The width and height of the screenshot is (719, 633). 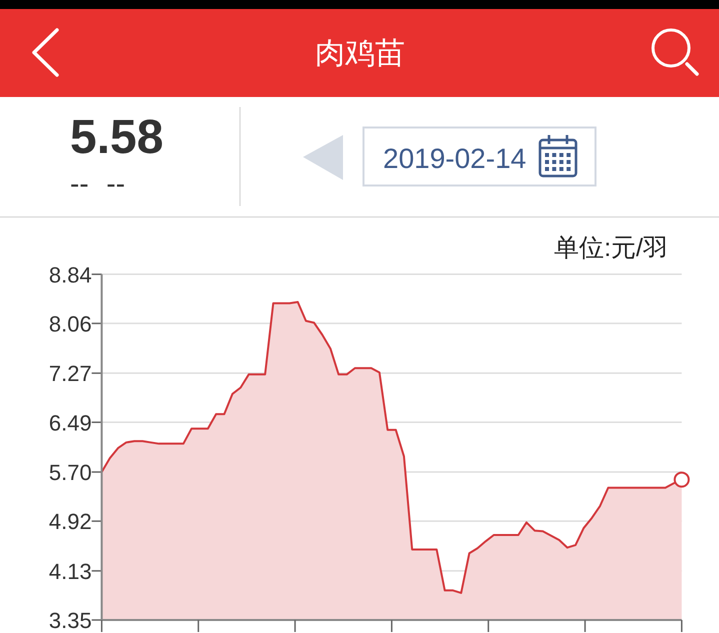 I want to click on y-tick-label: 4.13, so click(x=70, y=571).